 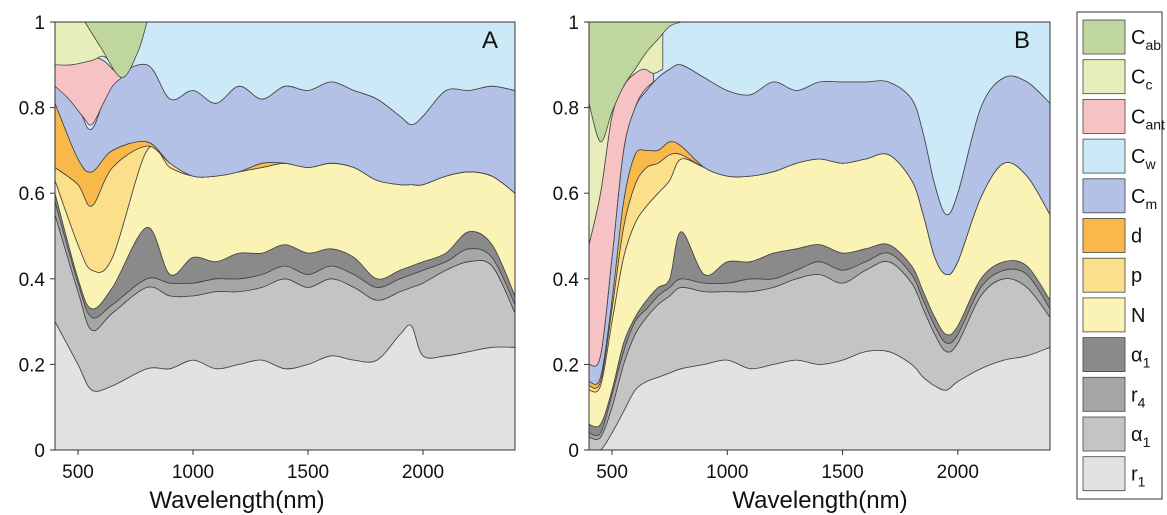 What do you see at coordinates (1104, 434) in the screenshot?
I see `legend-swatch-alpha1_lower` at bounding box center [1104, 434].